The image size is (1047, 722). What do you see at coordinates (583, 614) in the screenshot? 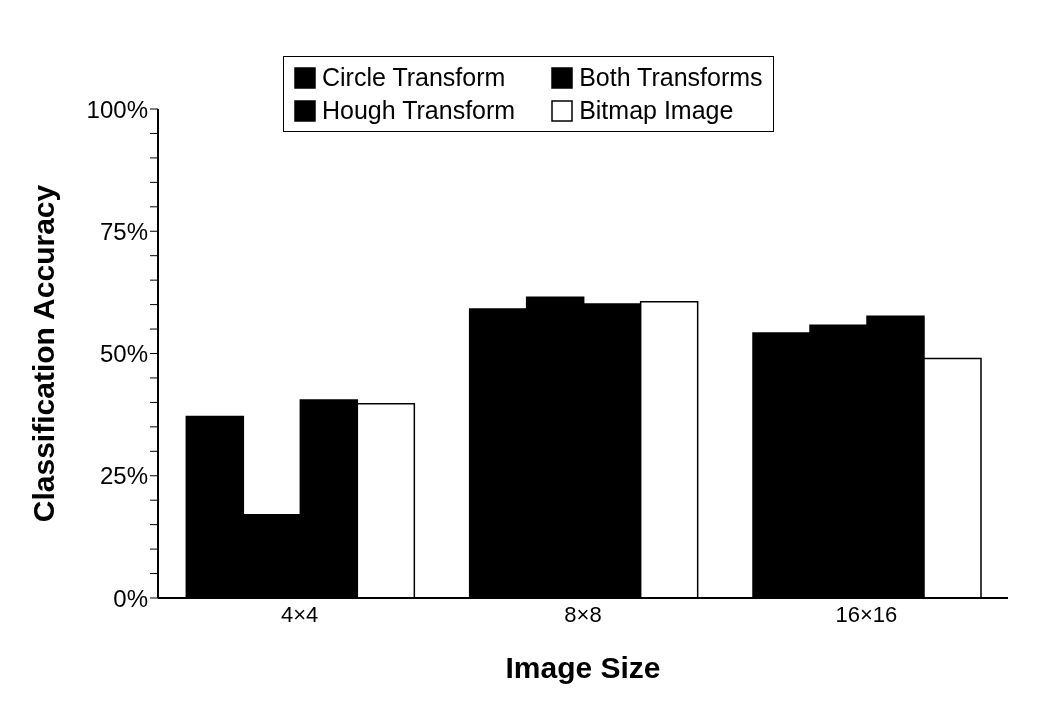
I see `x-tick-label: 8×8` at bounding box center [583, 614].